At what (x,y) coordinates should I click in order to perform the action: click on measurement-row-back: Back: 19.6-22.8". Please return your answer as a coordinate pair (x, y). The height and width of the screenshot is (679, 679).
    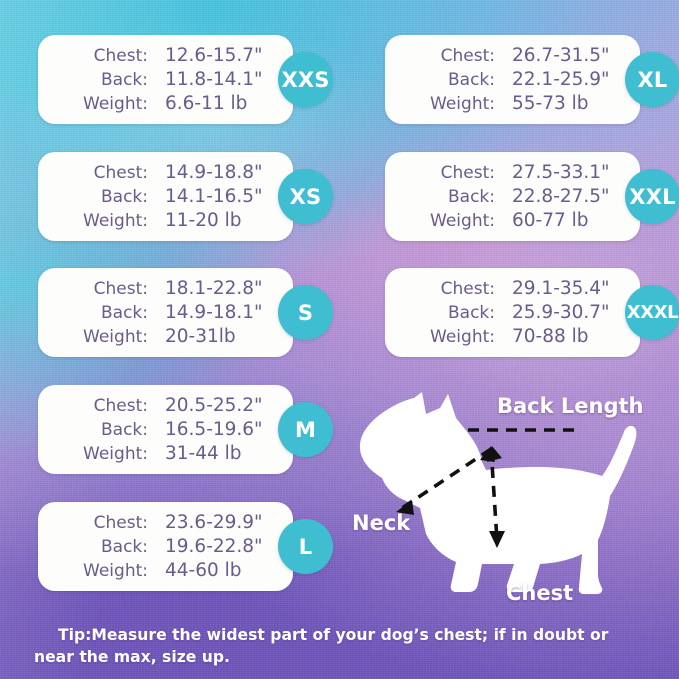
    Looking at the image, I should click on (176, 546).